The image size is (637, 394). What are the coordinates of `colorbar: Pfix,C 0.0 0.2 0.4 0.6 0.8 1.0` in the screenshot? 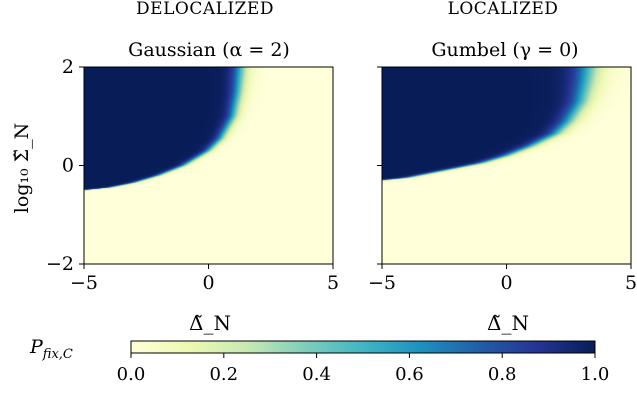 It's located at (319, 360).